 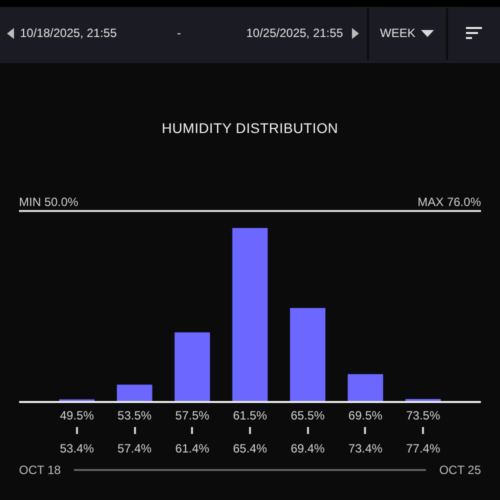 What do you see at coordinates (250, 432) in the screenshot?
I see `category-label: 61.5% 65.4%` at bounding box center [250, 432].